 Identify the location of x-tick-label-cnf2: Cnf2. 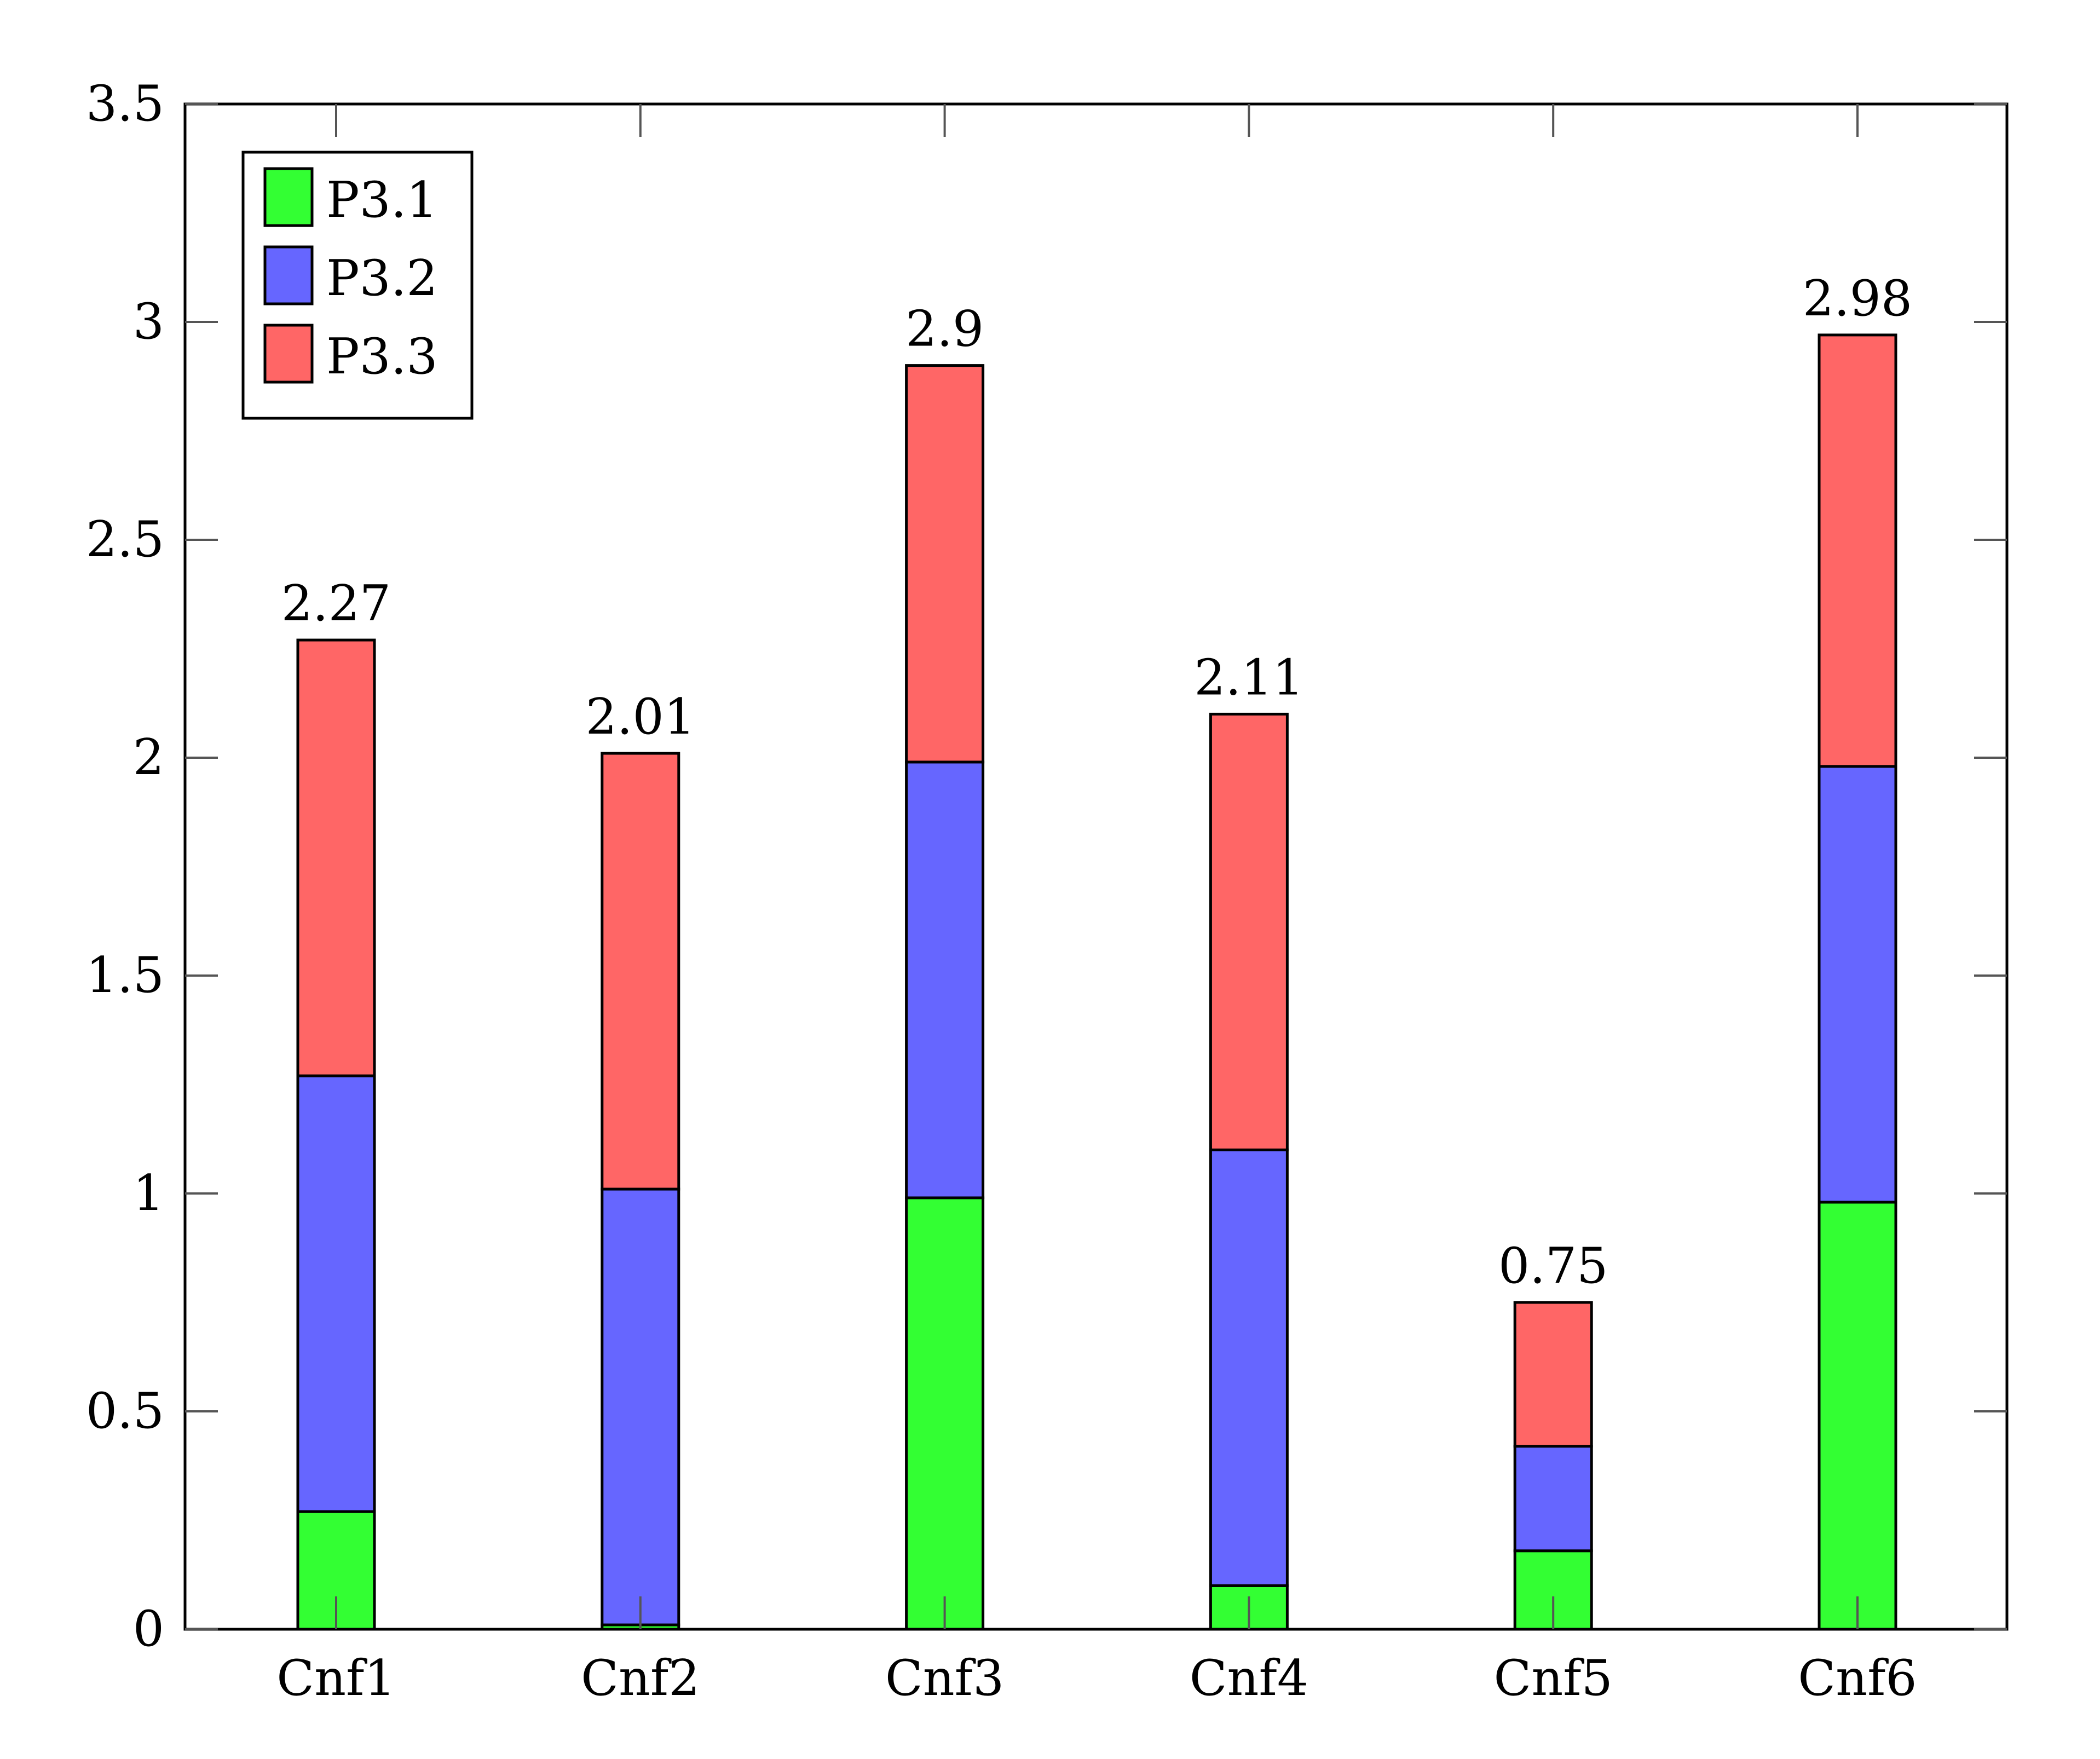
(640, 1678).